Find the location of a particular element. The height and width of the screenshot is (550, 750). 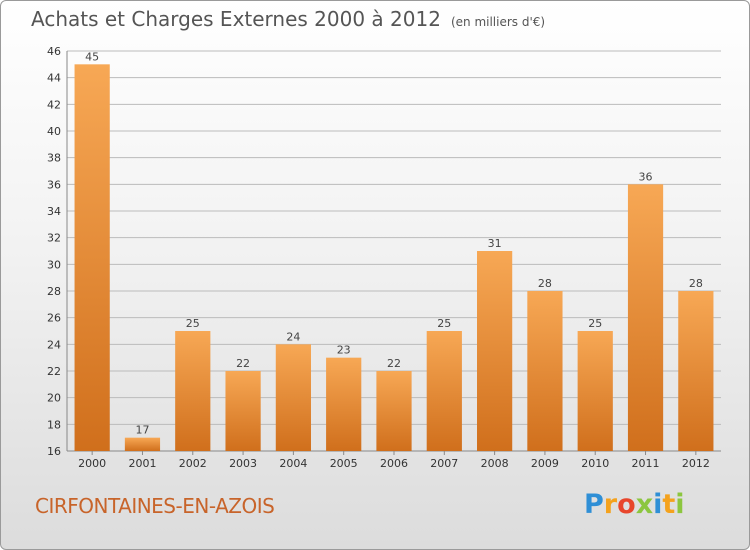

value-label-2012: 28 is located at coordinates (696, 283).